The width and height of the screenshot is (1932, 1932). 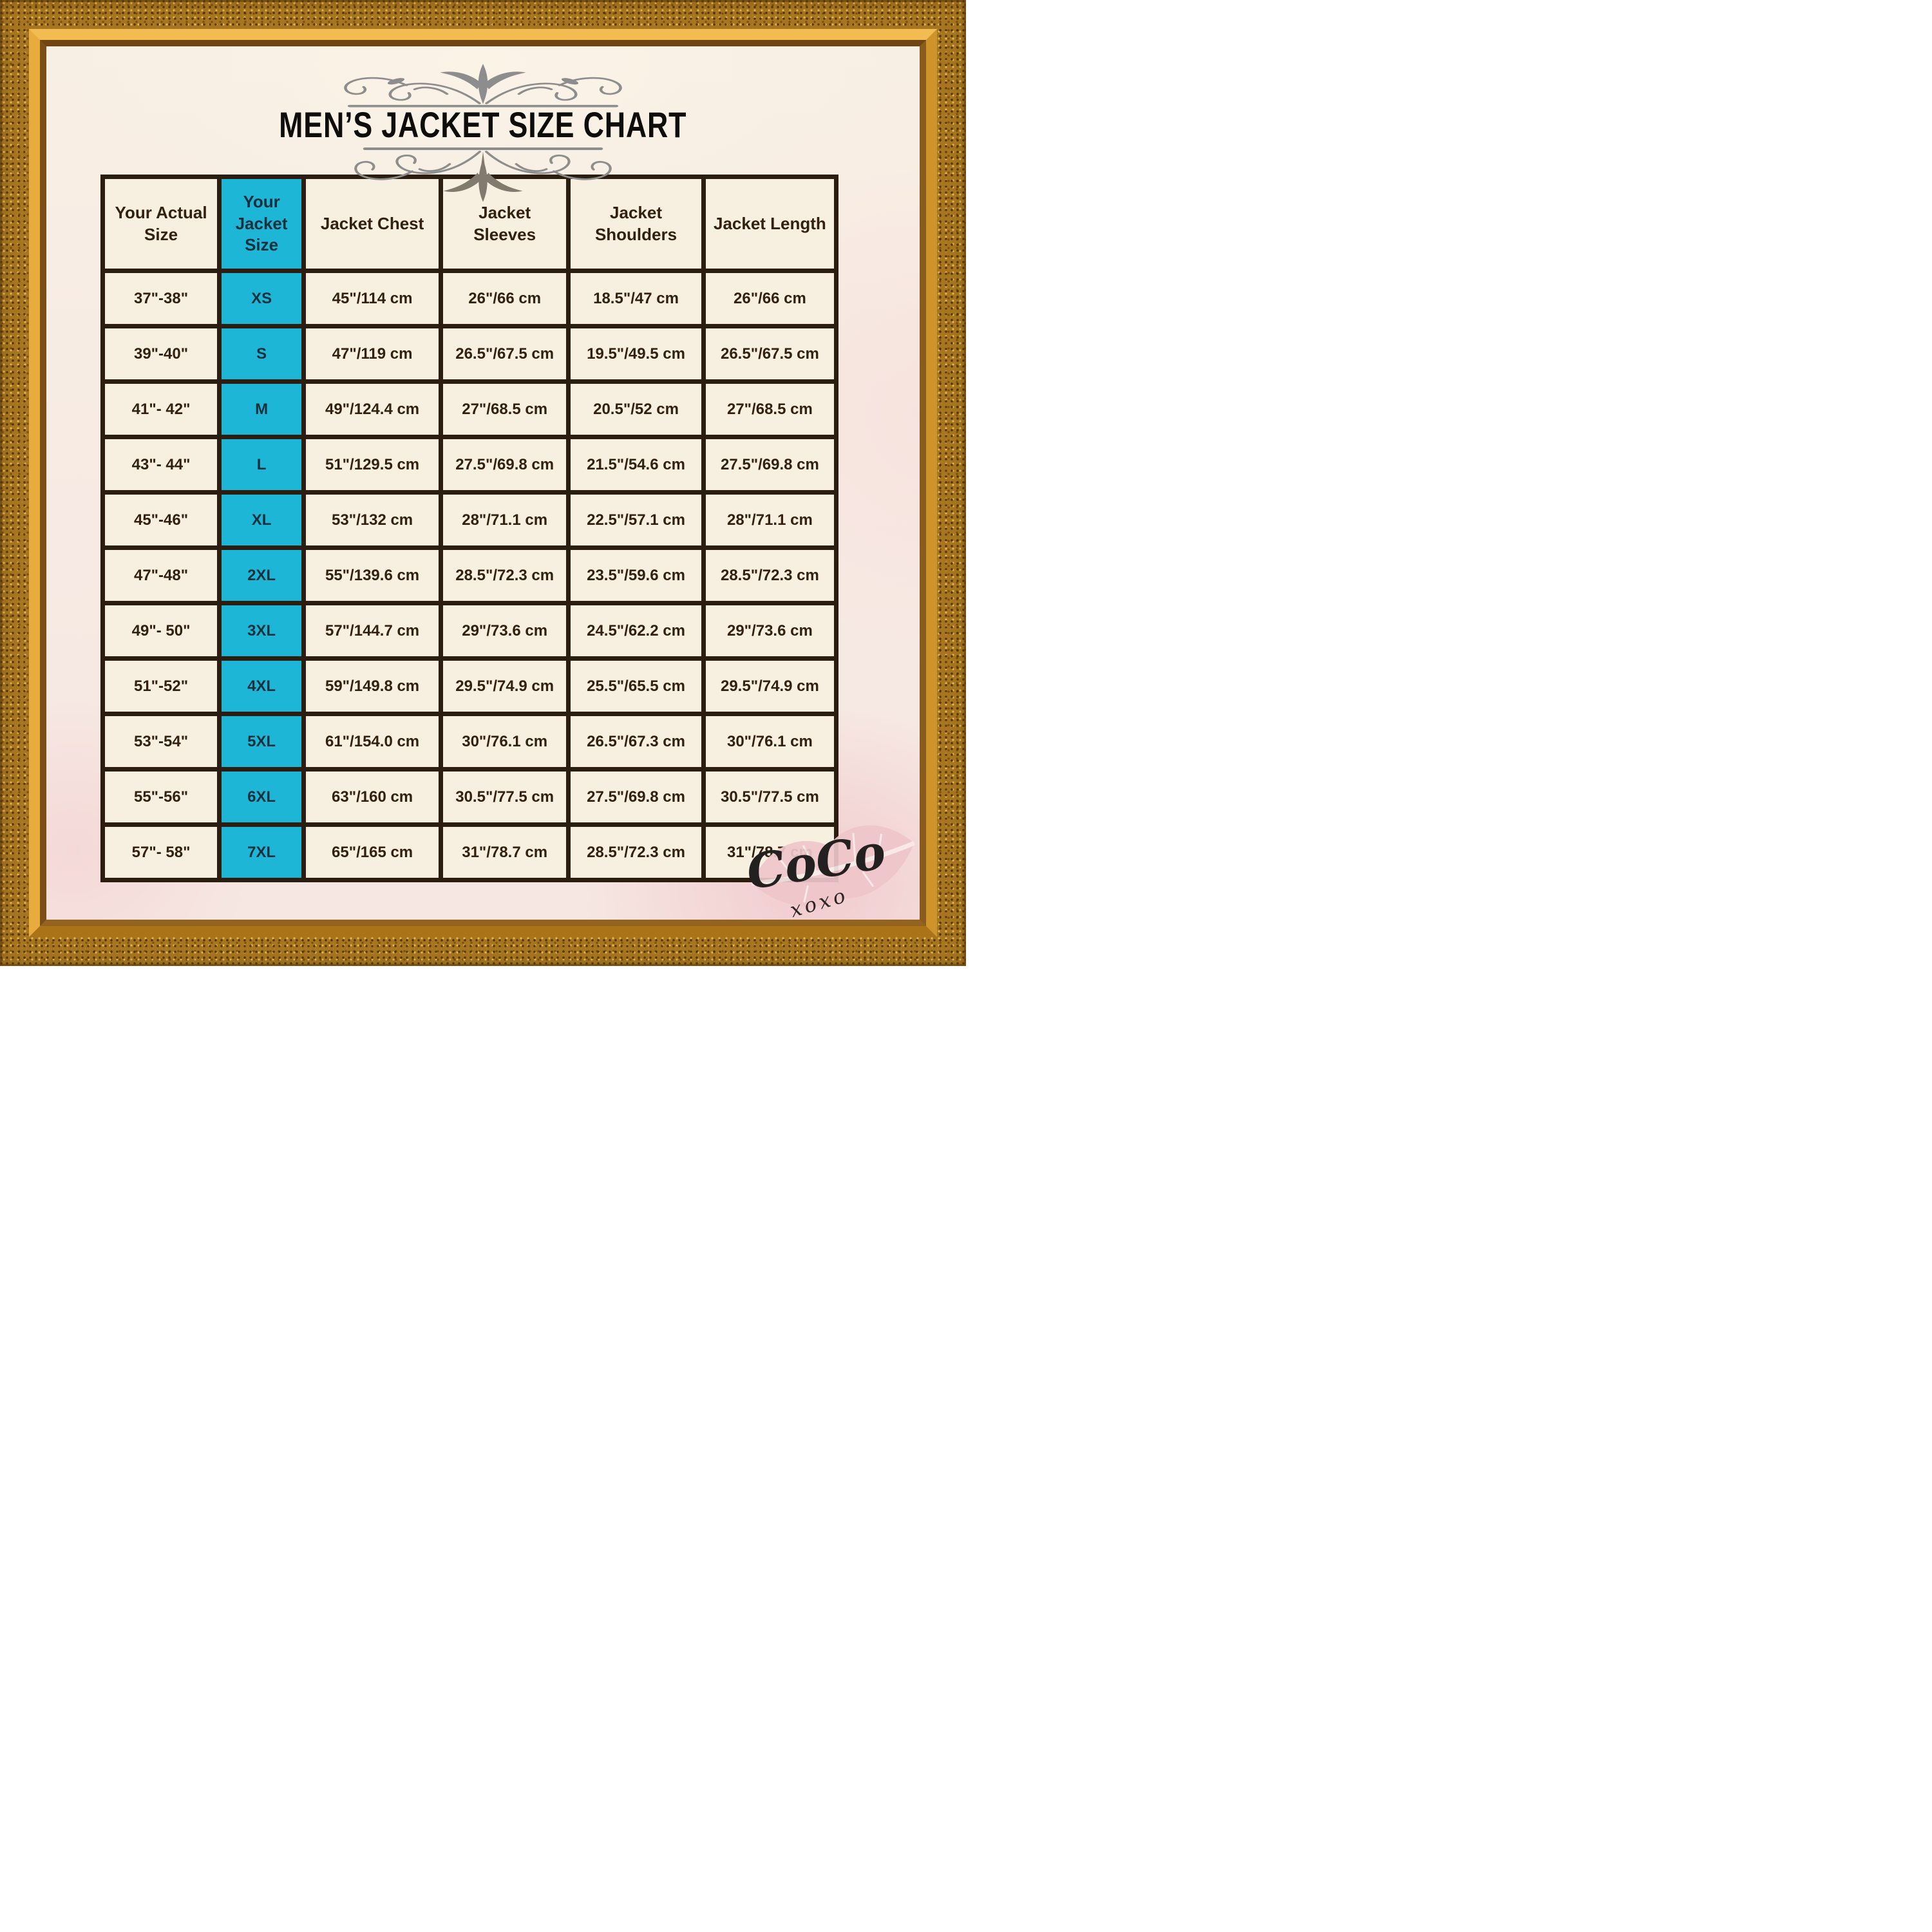 What do you see at coordinates (372, 631) in the screenshot?
I see `jacket-chest-cell: 57"/144.7 cm` at bounding box center [372, 631].